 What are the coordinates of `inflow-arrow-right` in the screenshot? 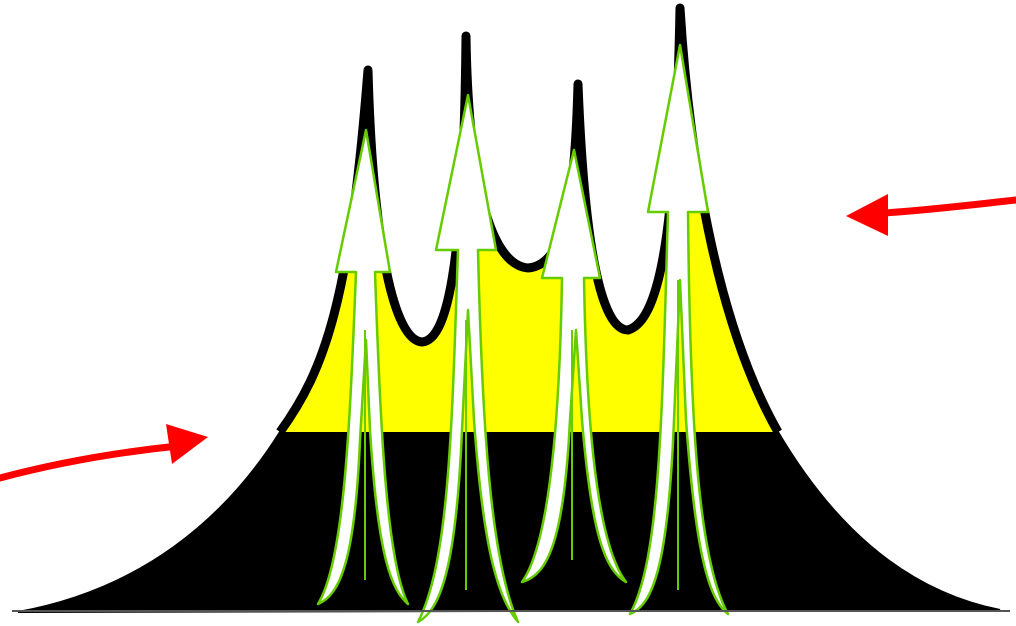 It's located at (931, 215).